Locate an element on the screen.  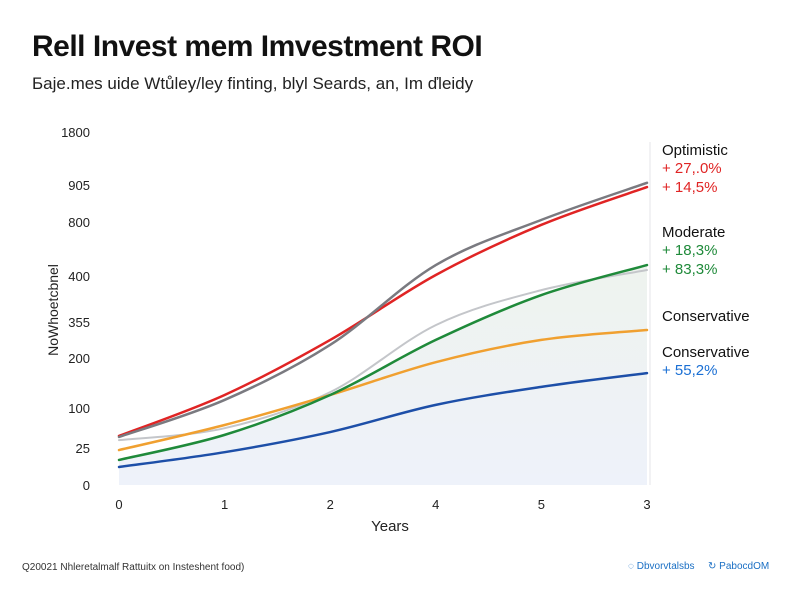
y-tick-label: 800 is located at coordinates (79, 222).